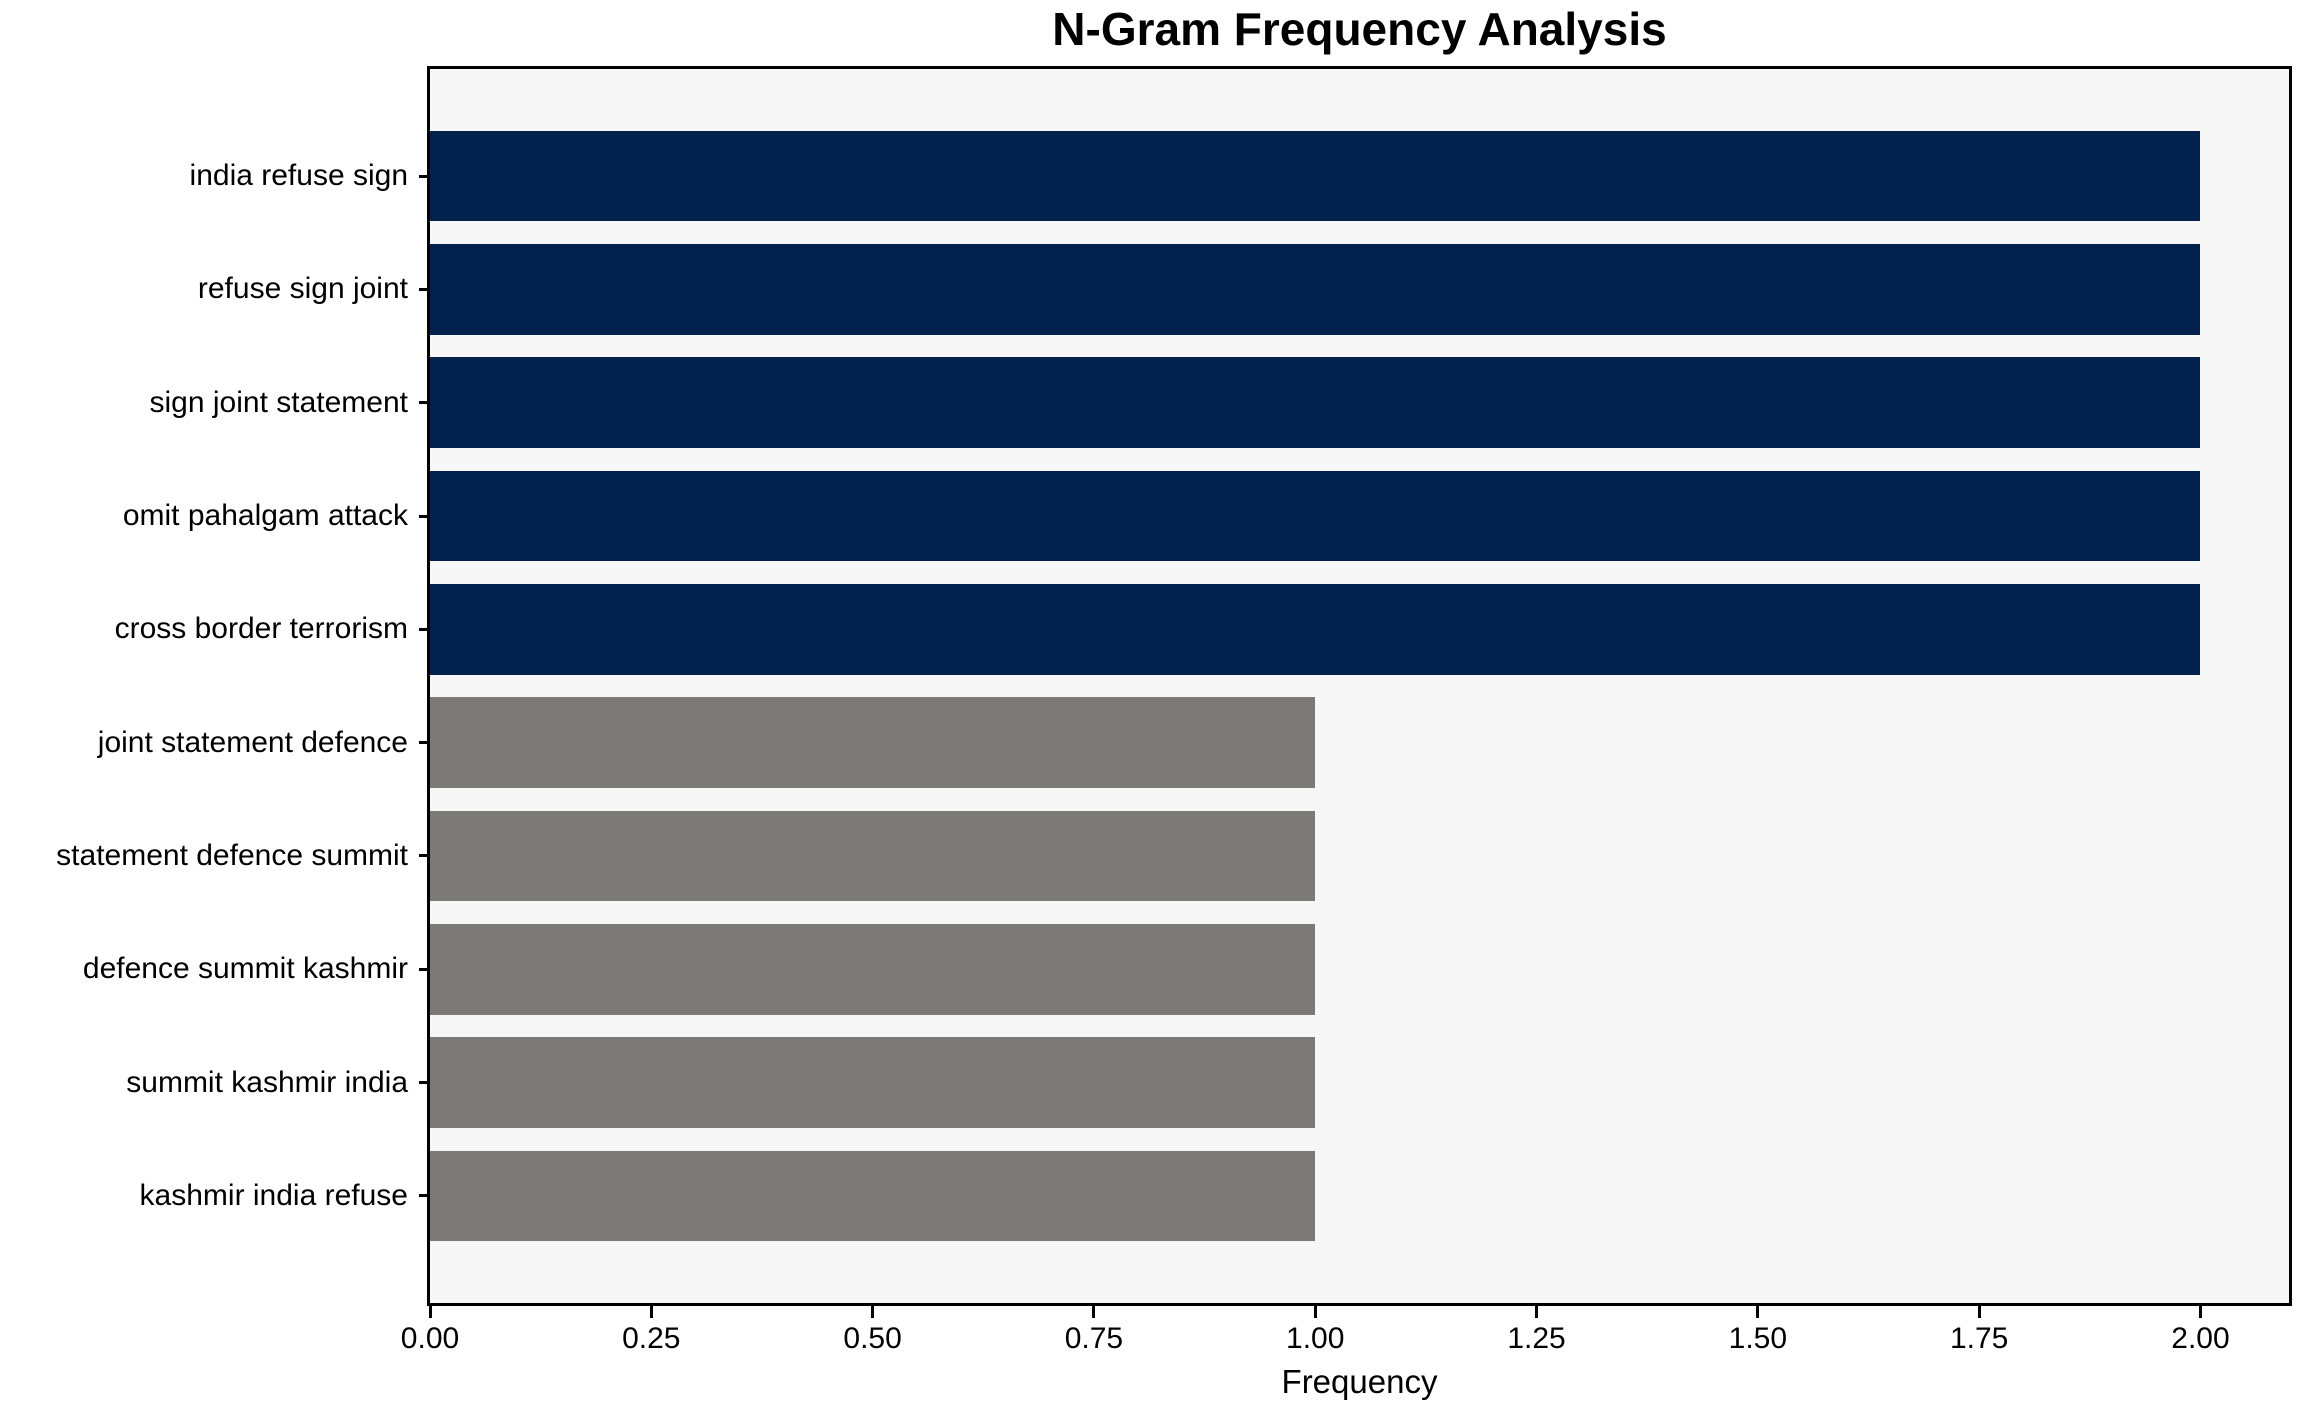 The width and height of the screenshot is (2310, 1414). I want to click on bar-india-refuse-sign, so click(1315, 176).